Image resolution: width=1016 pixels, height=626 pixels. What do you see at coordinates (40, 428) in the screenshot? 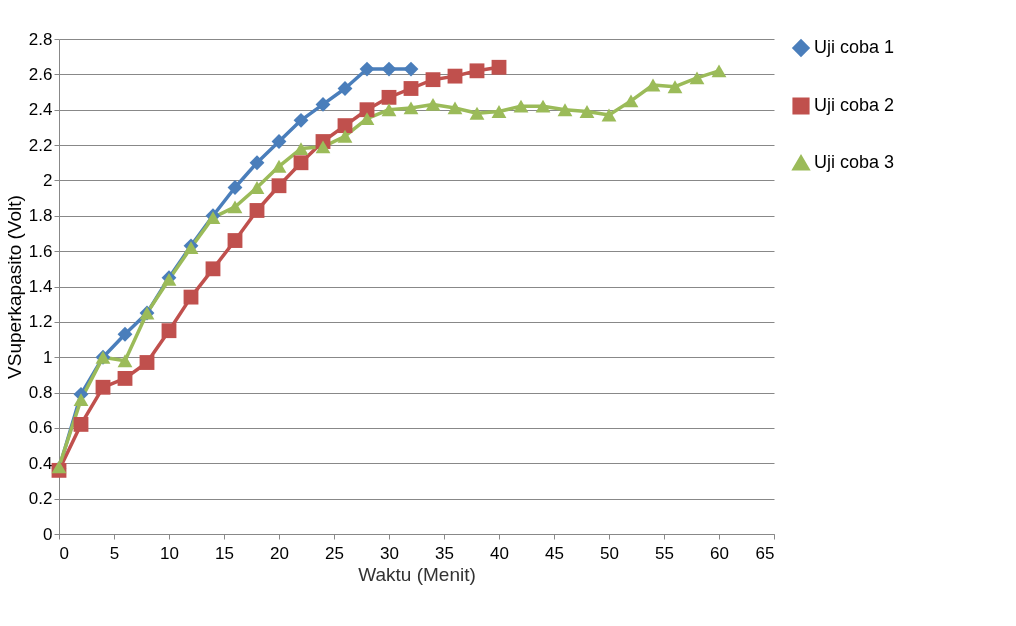
I see `y-tick-label: 0.6` at bounding box center [40, 428].